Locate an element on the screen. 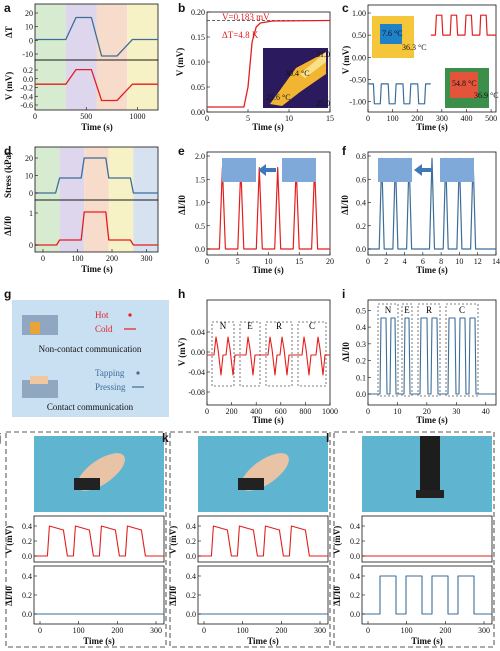  y-tick-label: -0.08 is located at coordinates (196, 392).